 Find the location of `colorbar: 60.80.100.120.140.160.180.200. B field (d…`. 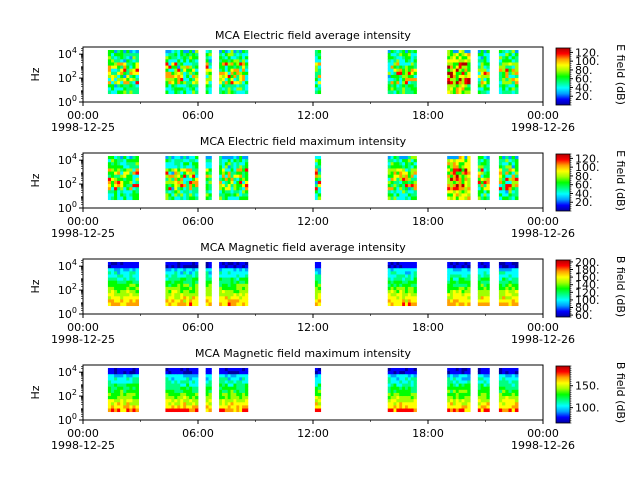

colorbar: 60.80.100.120.140.160.180.200. B field (d… is located at coordinates (591, 289).